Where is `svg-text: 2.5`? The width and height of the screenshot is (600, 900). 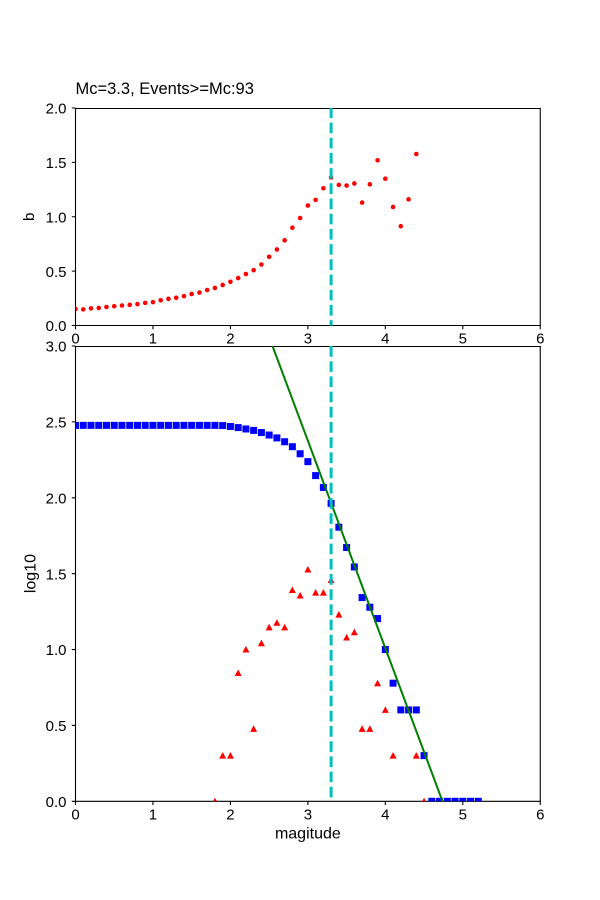
svg-text: 2.5 is located at coordinates (56, 423).